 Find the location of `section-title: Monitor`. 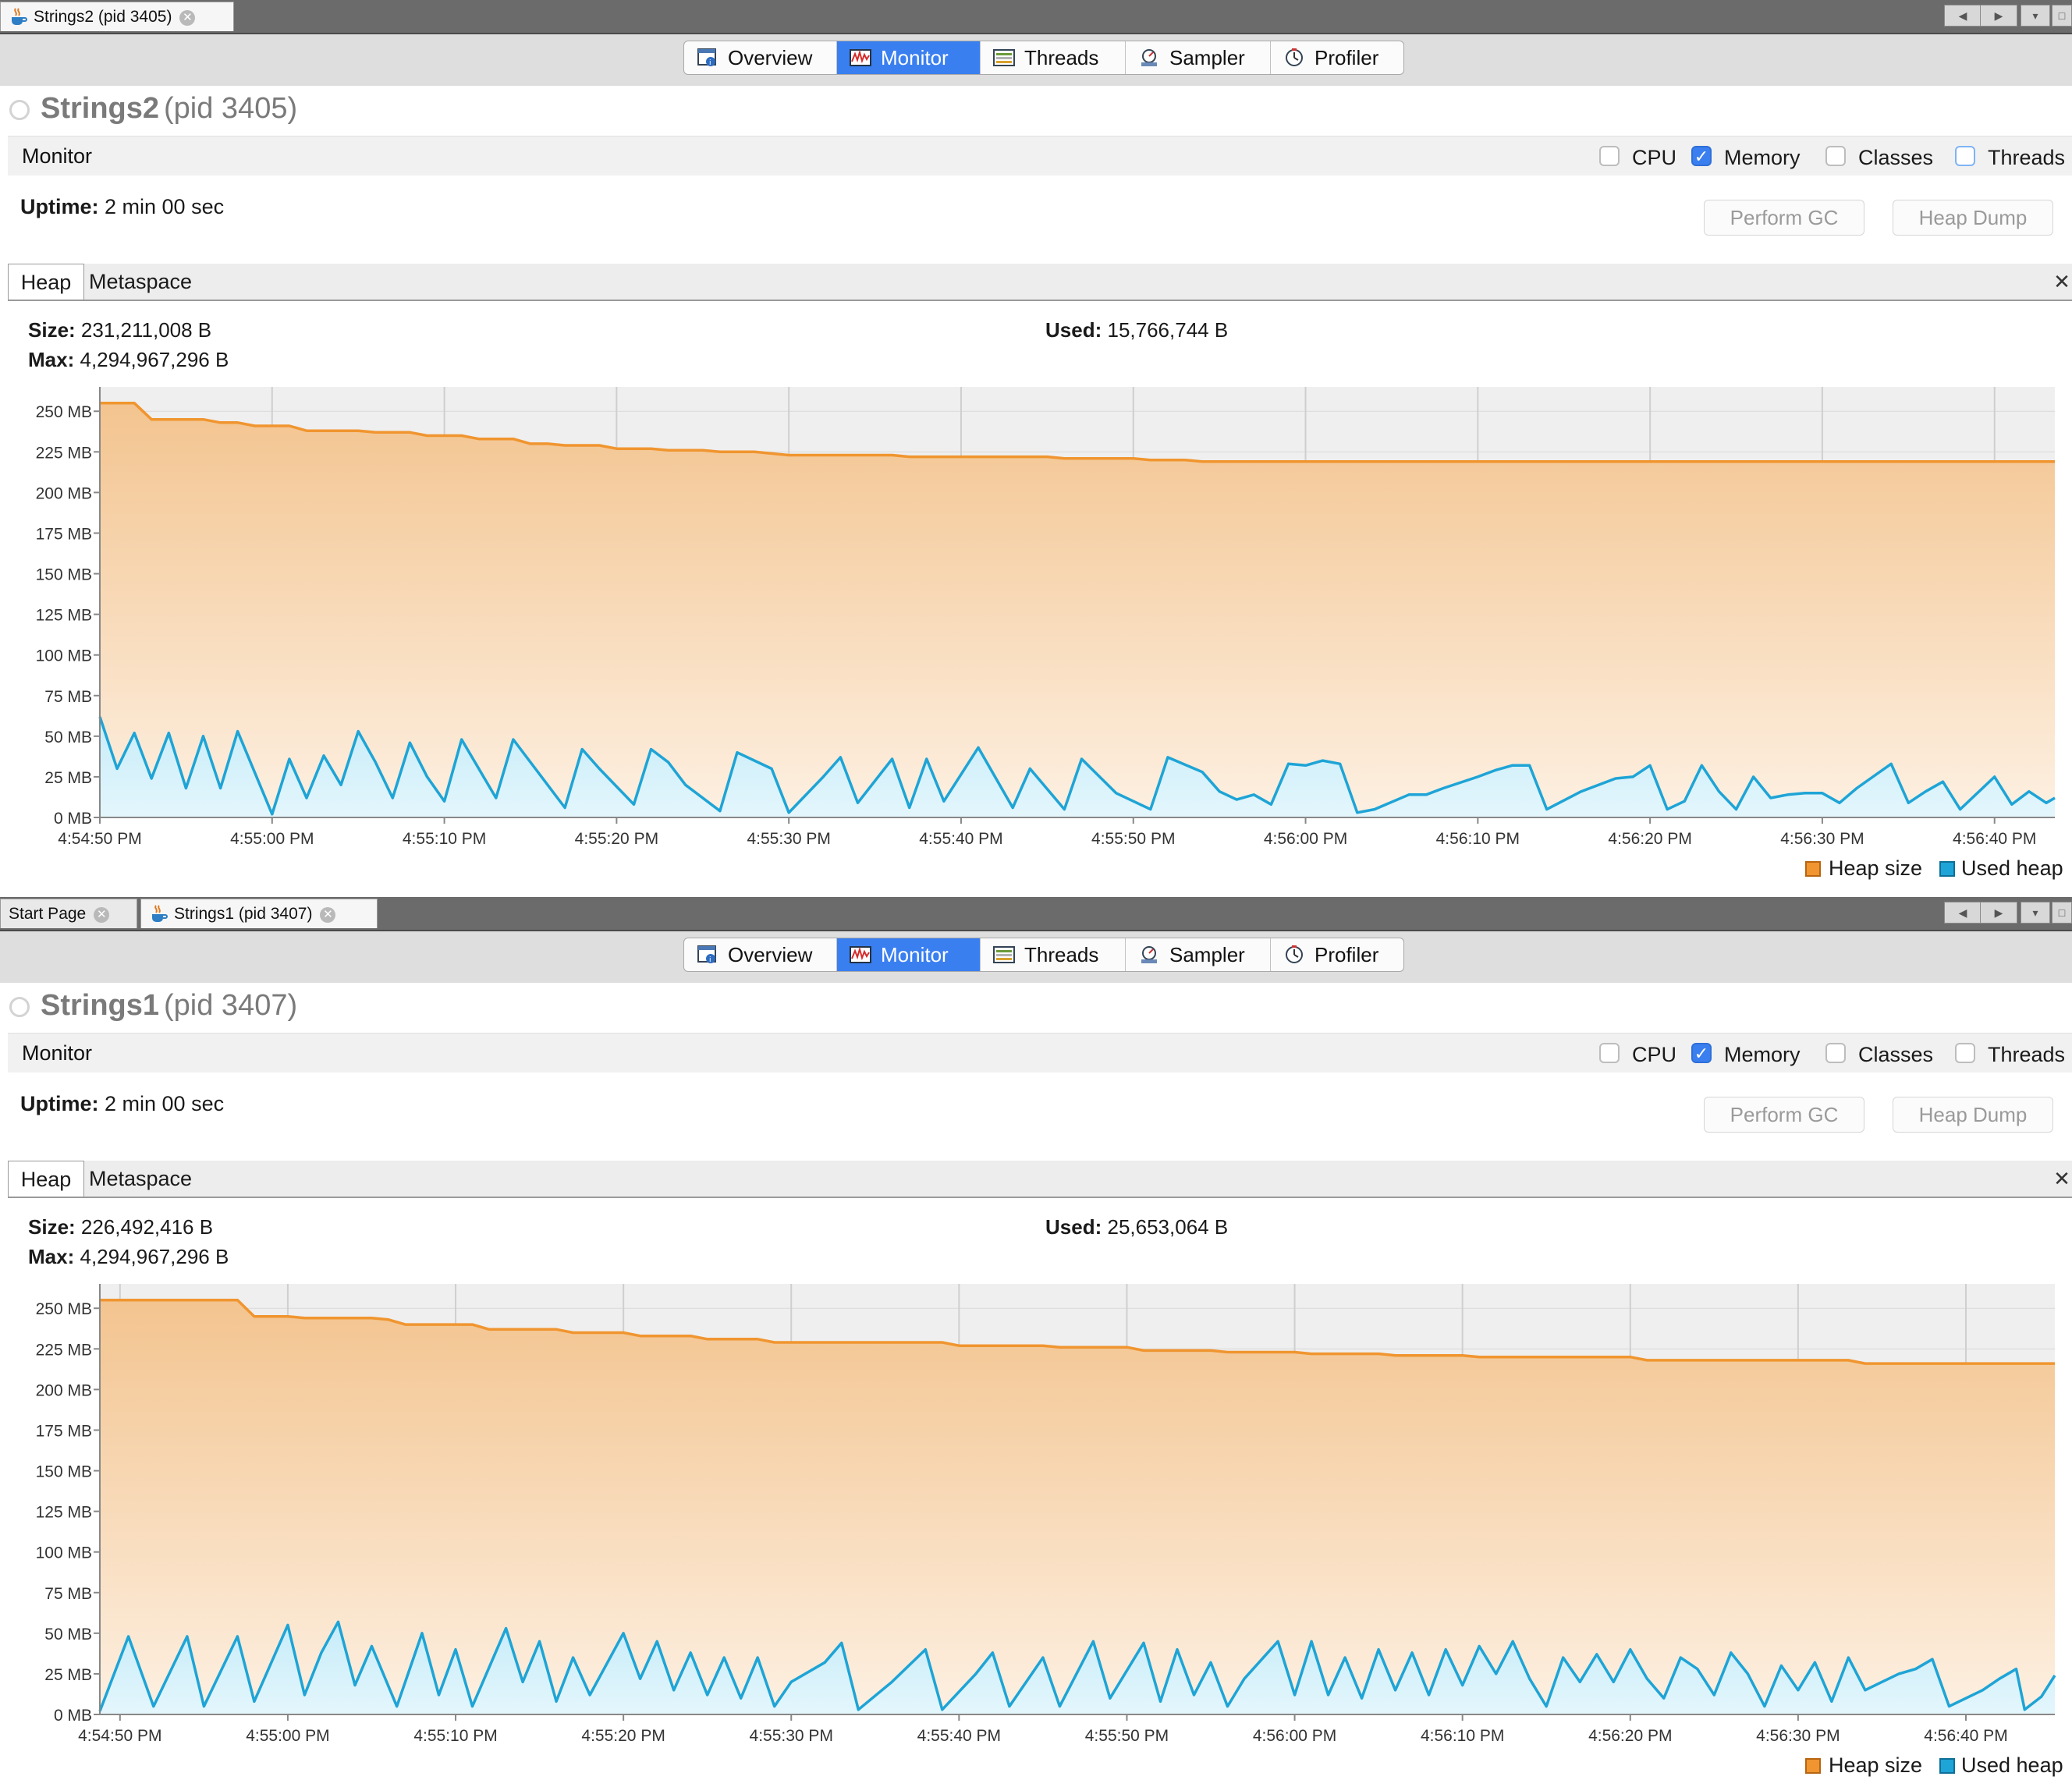

section-title: Monitor is located at coordinates (58, 1053).